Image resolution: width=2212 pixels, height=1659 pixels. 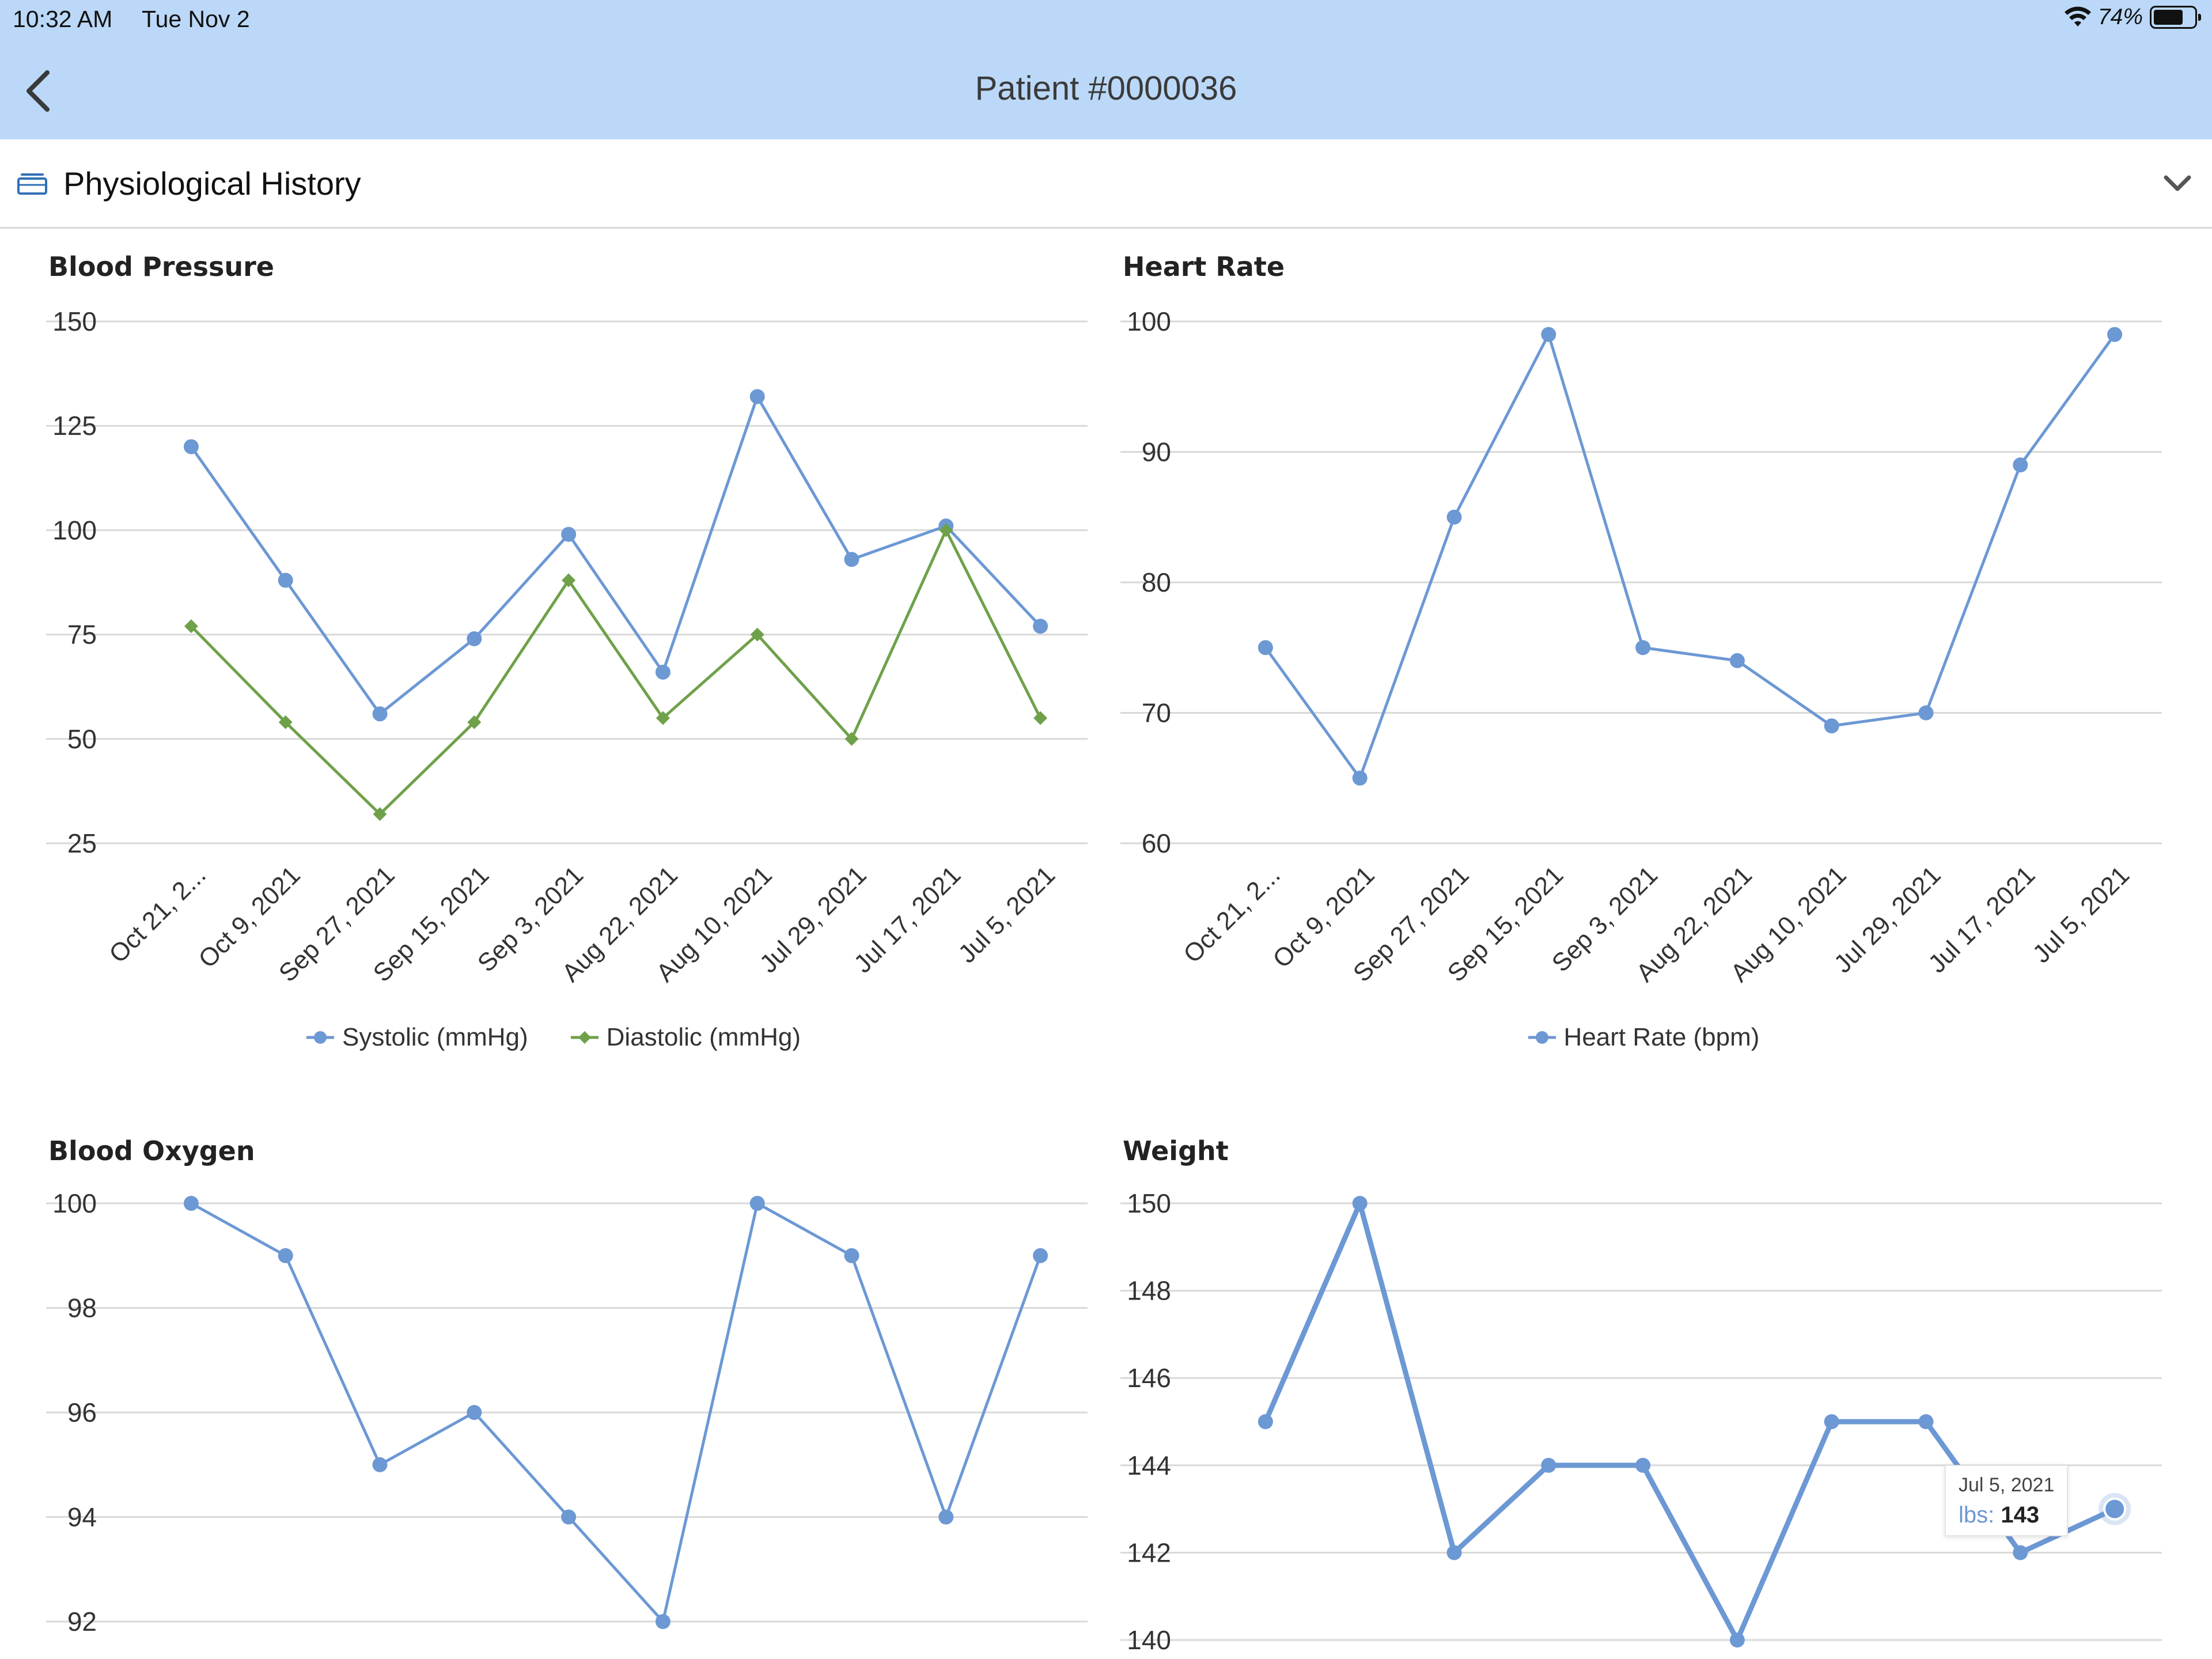 I want to click on heart-rate-legend-marker, so click(x=1542, y=1037).